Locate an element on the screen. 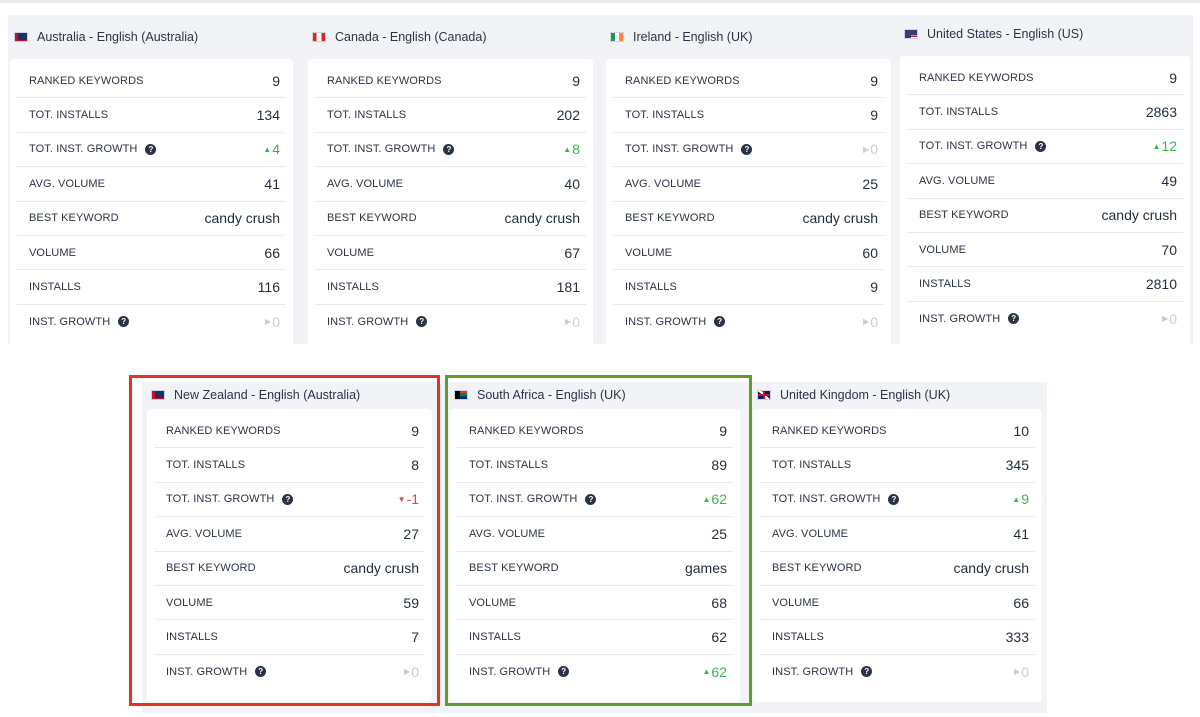 The width and height of the screenshot is (1200, 717). tot-installs-label: TOT. INSTALLS is located at coordinates (206, 465).